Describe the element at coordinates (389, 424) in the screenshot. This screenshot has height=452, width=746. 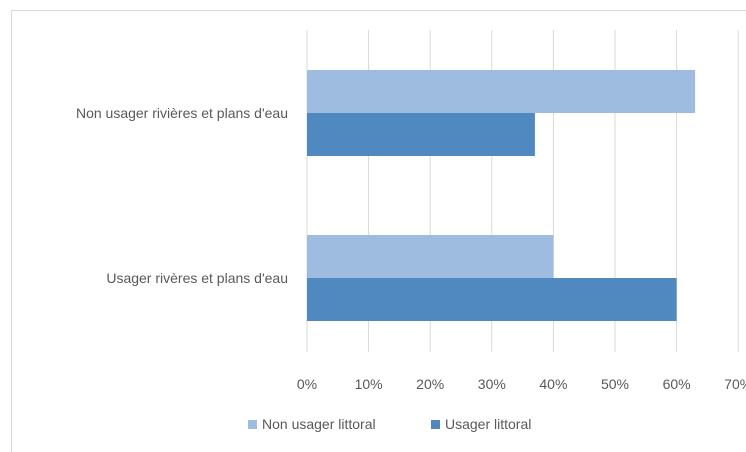
I see `legend: Non usager littoral Usager littoral` at that location.